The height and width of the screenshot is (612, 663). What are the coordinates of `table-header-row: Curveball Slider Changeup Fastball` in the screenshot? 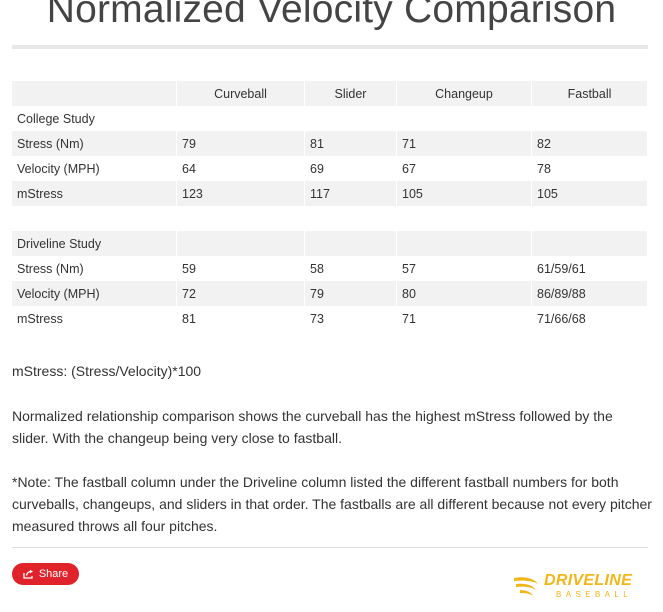 It's located at (330, 93).